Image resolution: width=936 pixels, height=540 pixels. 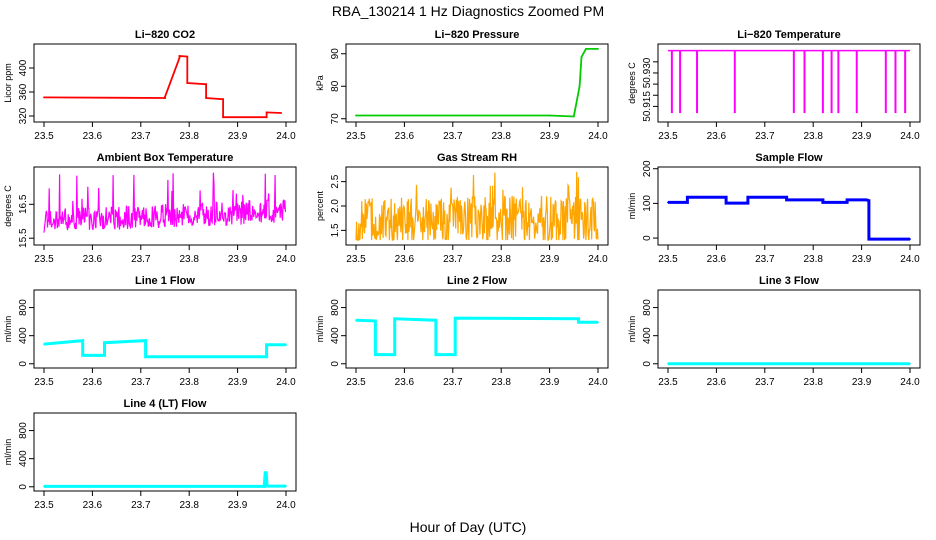 I want to click on series-line-line4, so click(x=165, y=479).